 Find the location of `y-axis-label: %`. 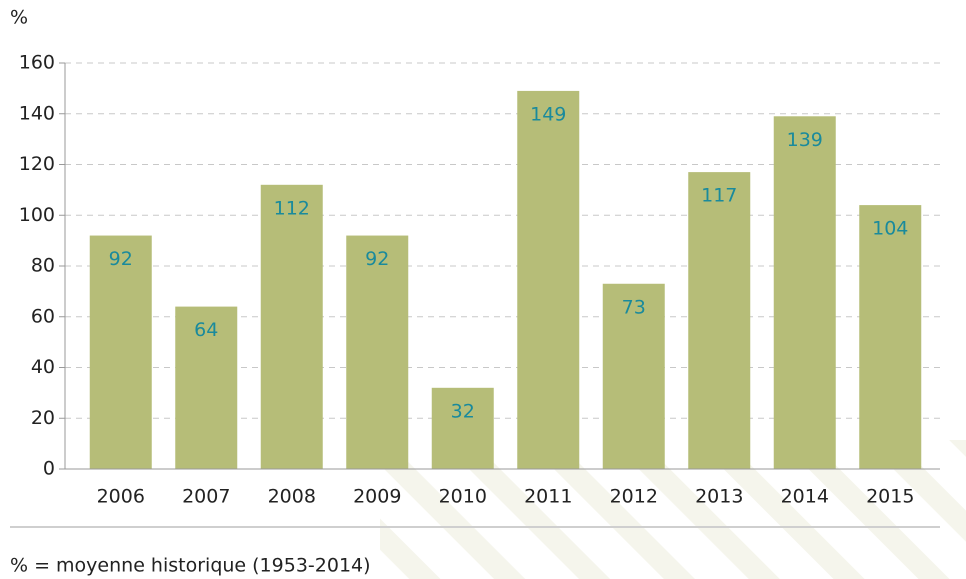

y-axis-label: % is located at coordinates (19, 18).